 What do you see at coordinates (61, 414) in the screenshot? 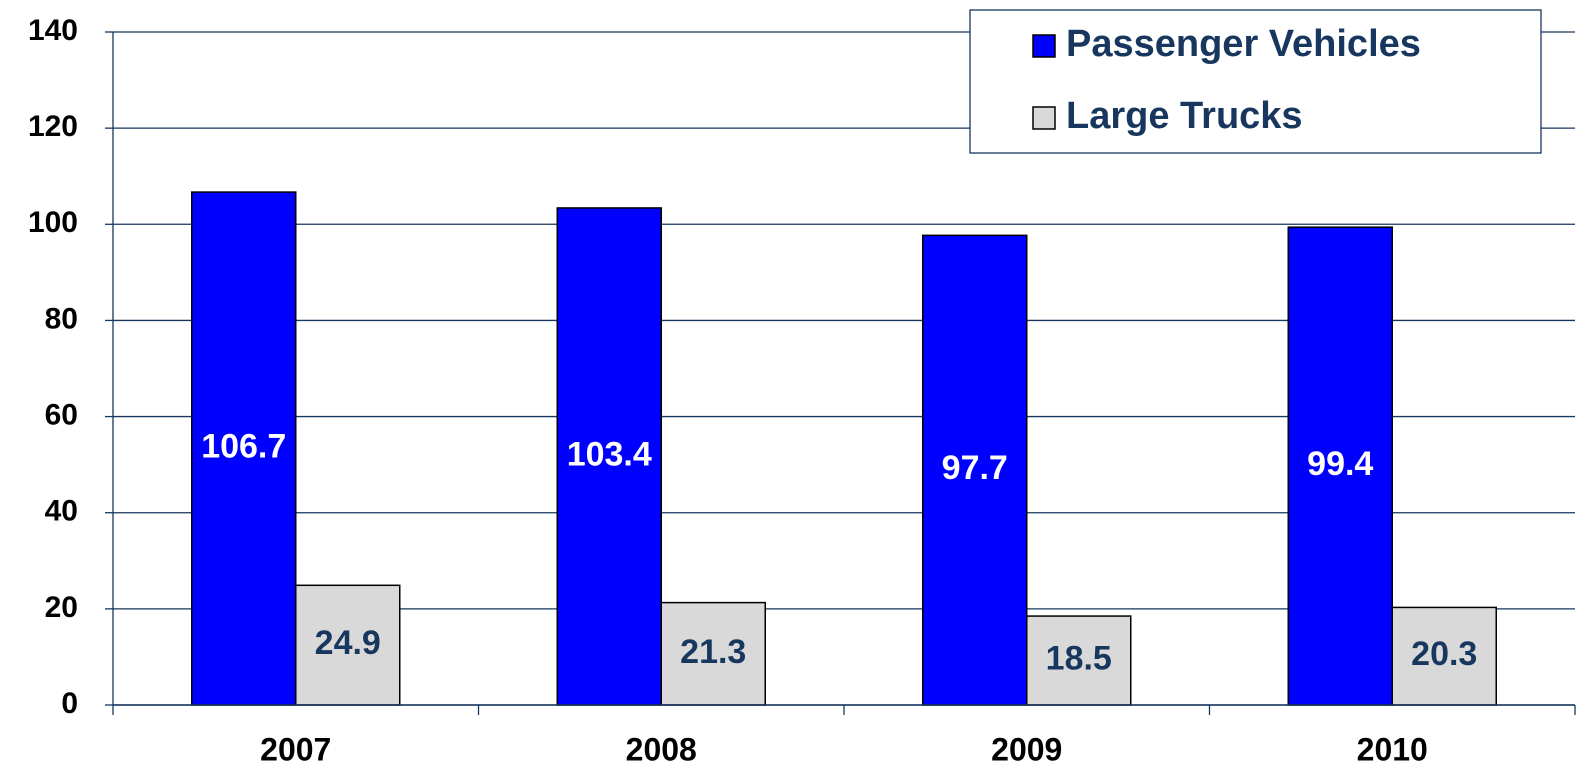
I see `y-tick-label: 60` at bounding box center [61, 414].